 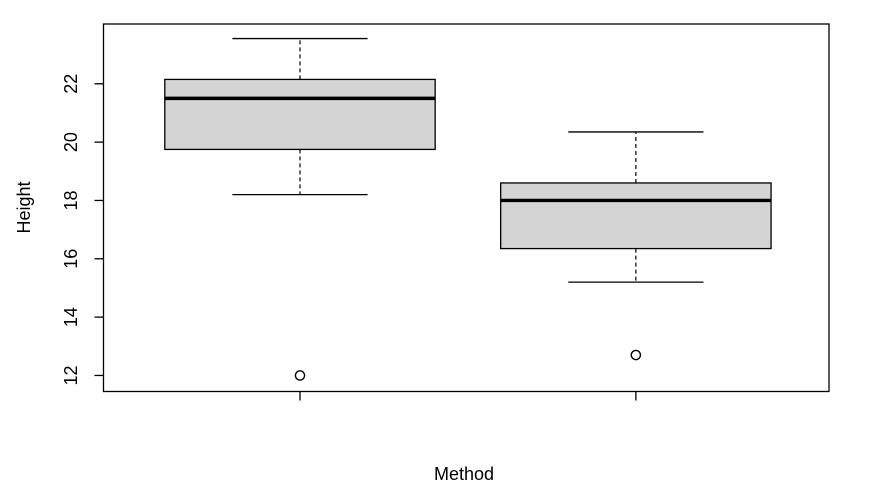 What do you see at coordinates (71, 317) in the screenshot?
I see `y-tick-label: 14` at bounding box center [71, 317].